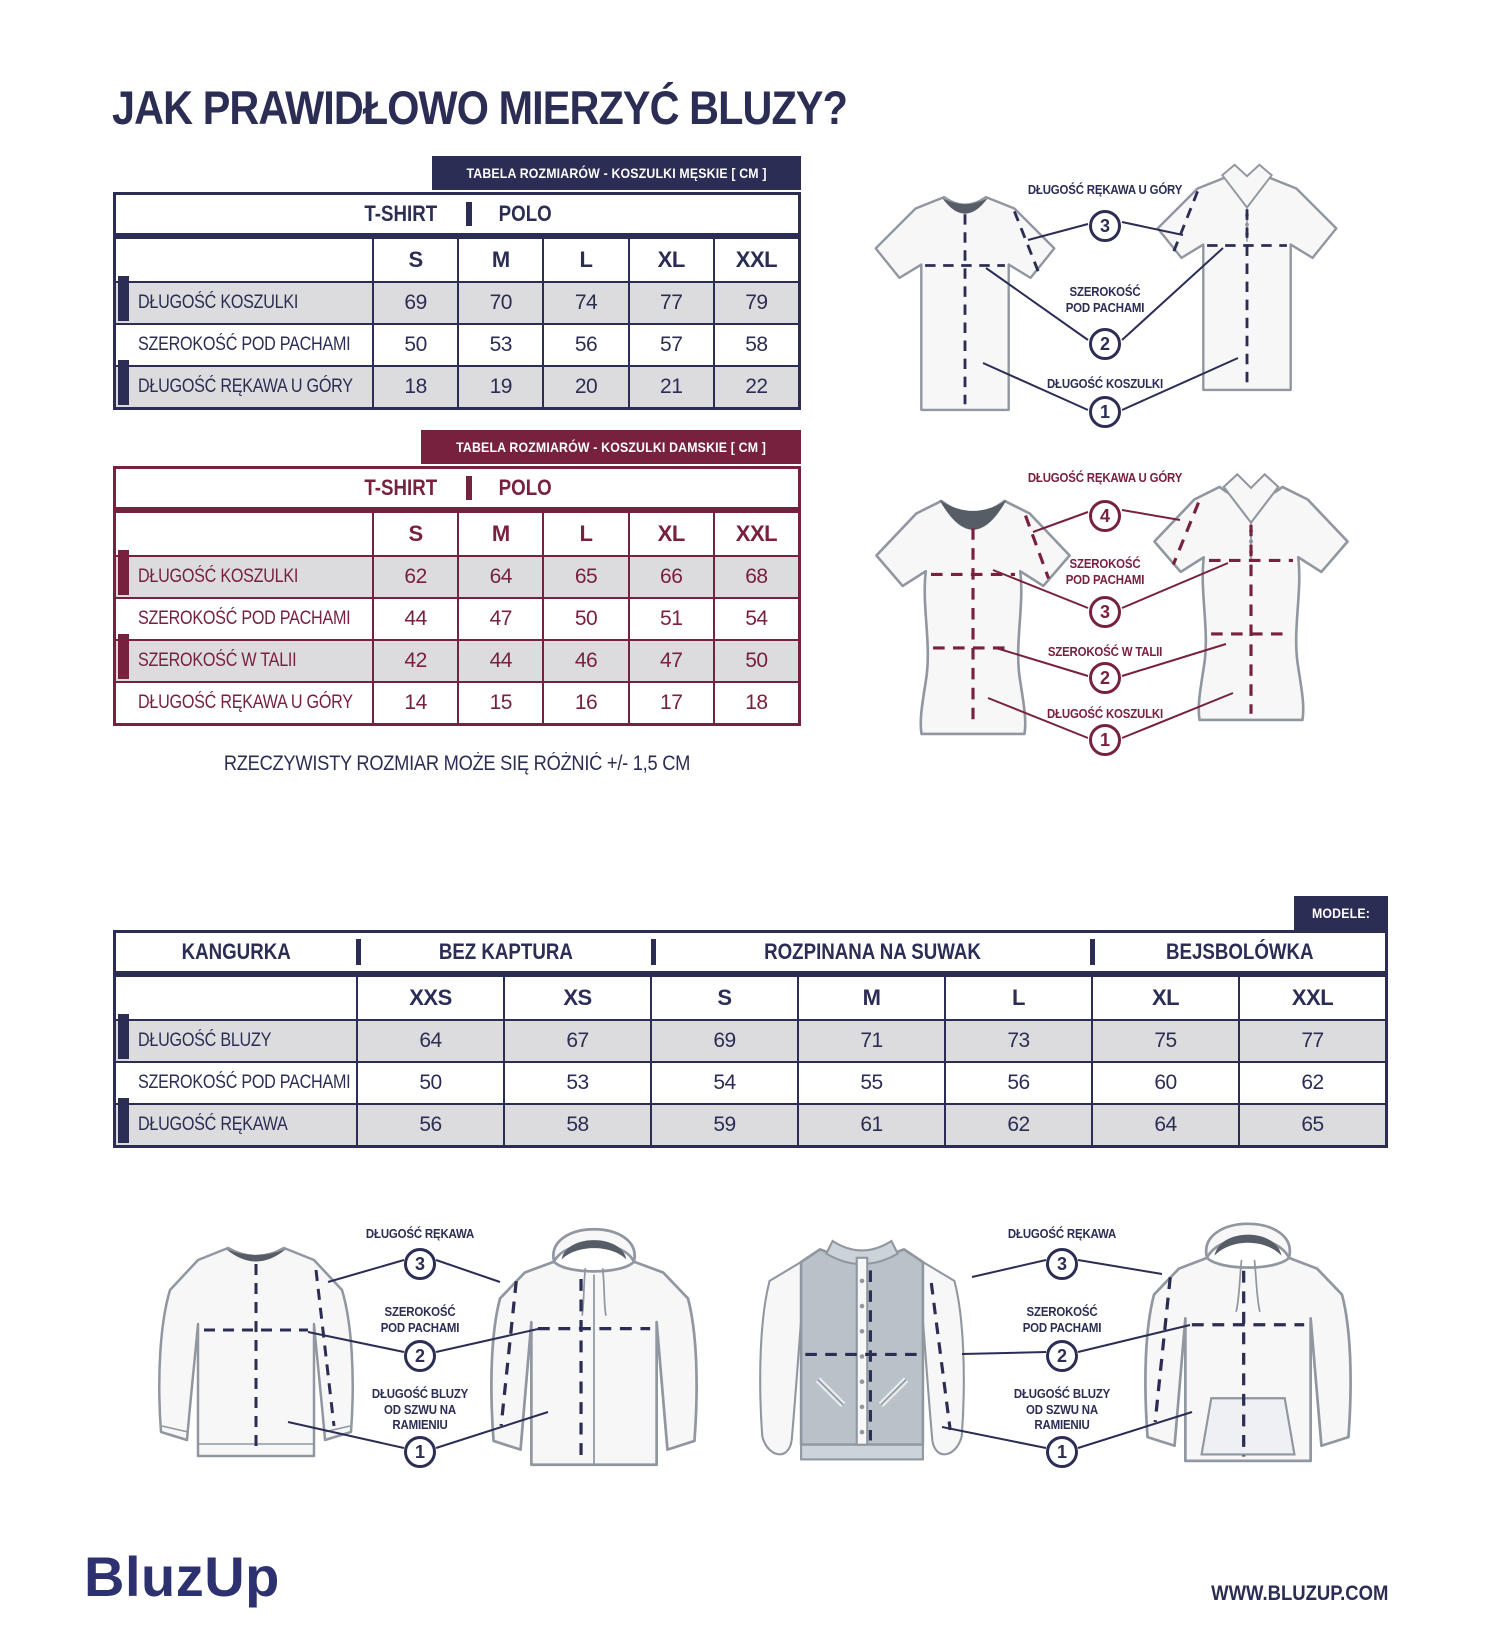 This screenshot has height=1648, width=1488. I want to click on row-label-cell: SZEROKOŚĆ W TALII, so click(244, 661).